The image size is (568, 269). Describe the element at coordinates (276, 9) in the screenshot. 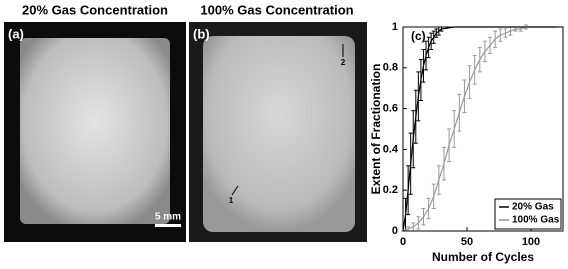

I see `panel-title: 100% Gas Concentration` at that location.